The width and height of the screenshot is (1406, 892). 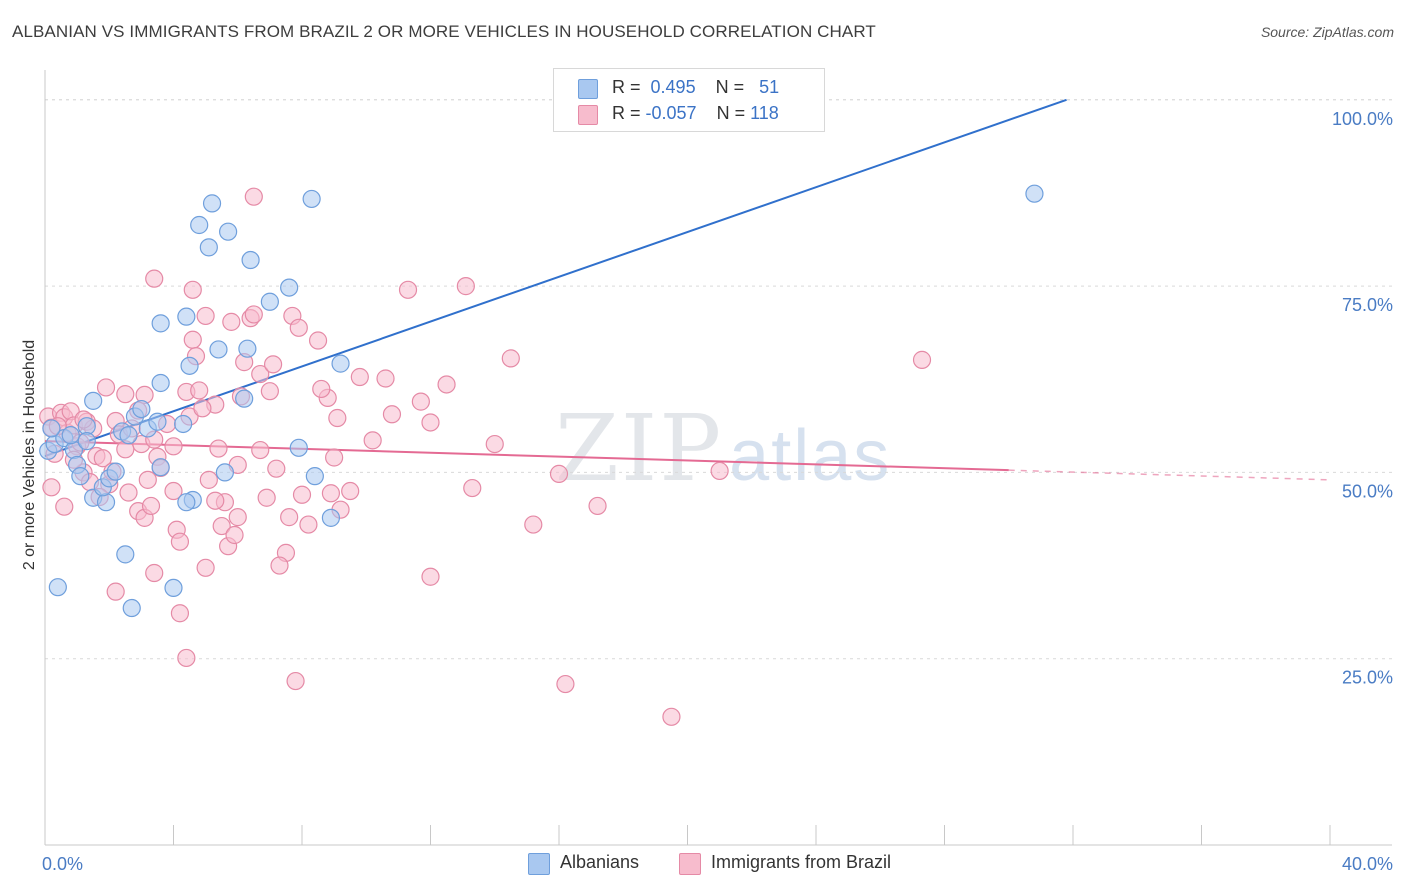 What do you see at coordinates (639, 448) in the screenshot?
I see `watermark-zip: ZIP` at bounding box center [639, 448].